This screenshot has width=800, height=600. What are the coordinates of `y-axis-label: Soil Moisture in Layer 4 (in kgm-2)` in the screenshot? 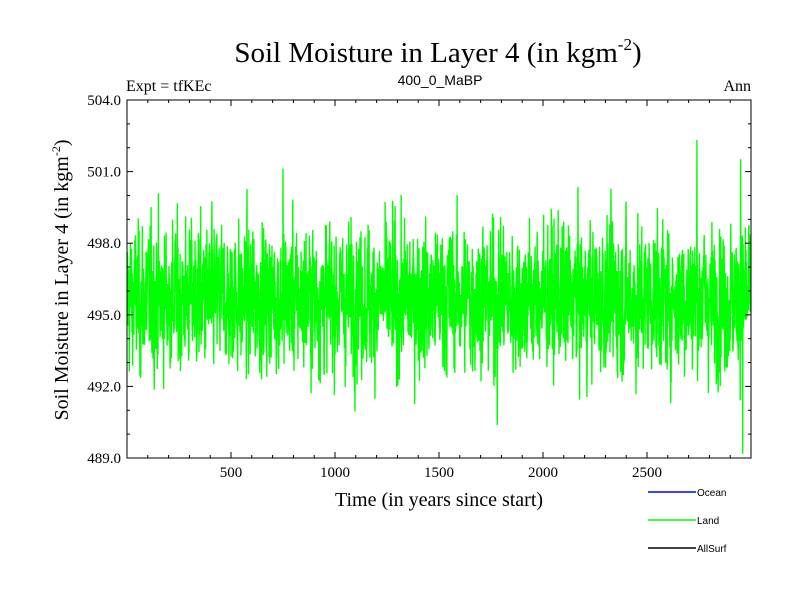 It's located at (61, 279).